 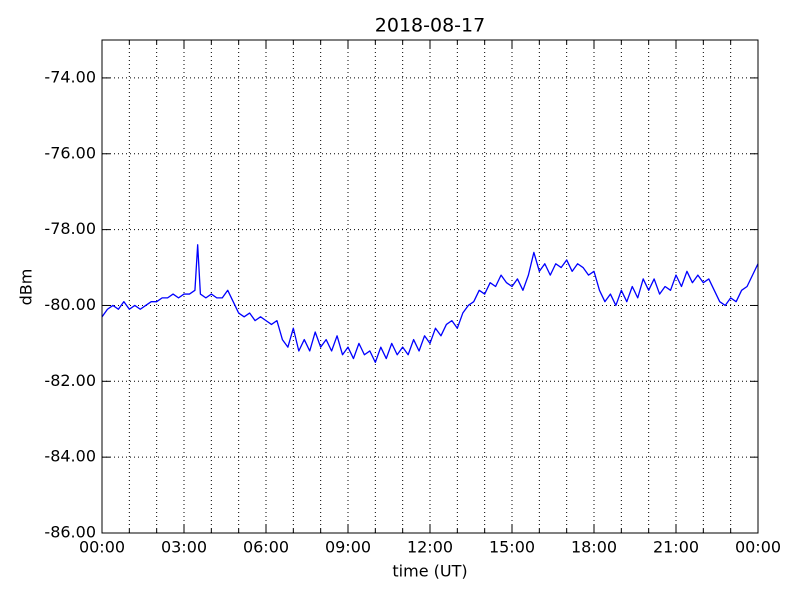 I want to click on x-tick-label: 15:00, so click(x=512, y=547).